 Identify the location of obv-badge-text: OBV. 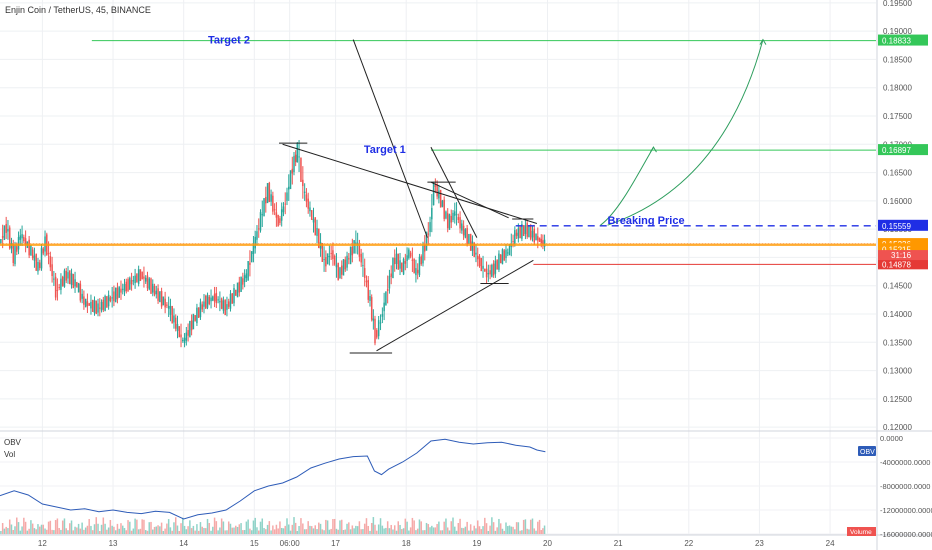
(867, 452).